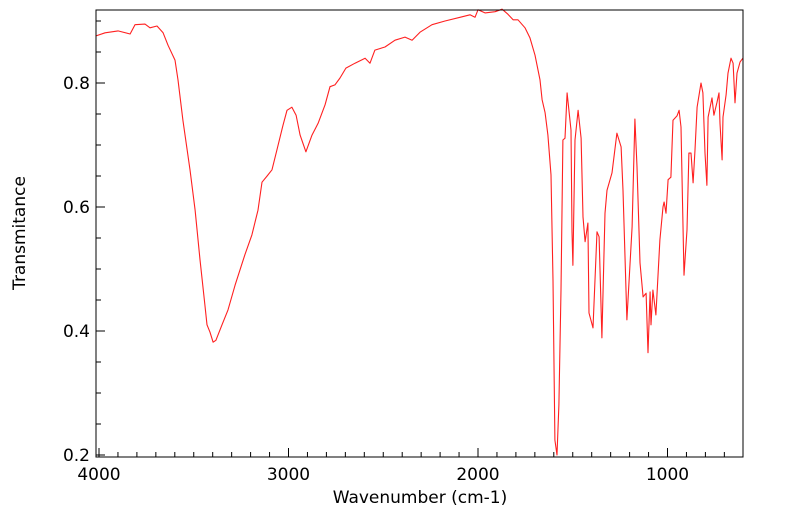 The height and width of the screenshot is (520, 799). Describe the element at coordinates (76, 208) in the screenshot. I see `y-tick-label: 0.6` at that location.